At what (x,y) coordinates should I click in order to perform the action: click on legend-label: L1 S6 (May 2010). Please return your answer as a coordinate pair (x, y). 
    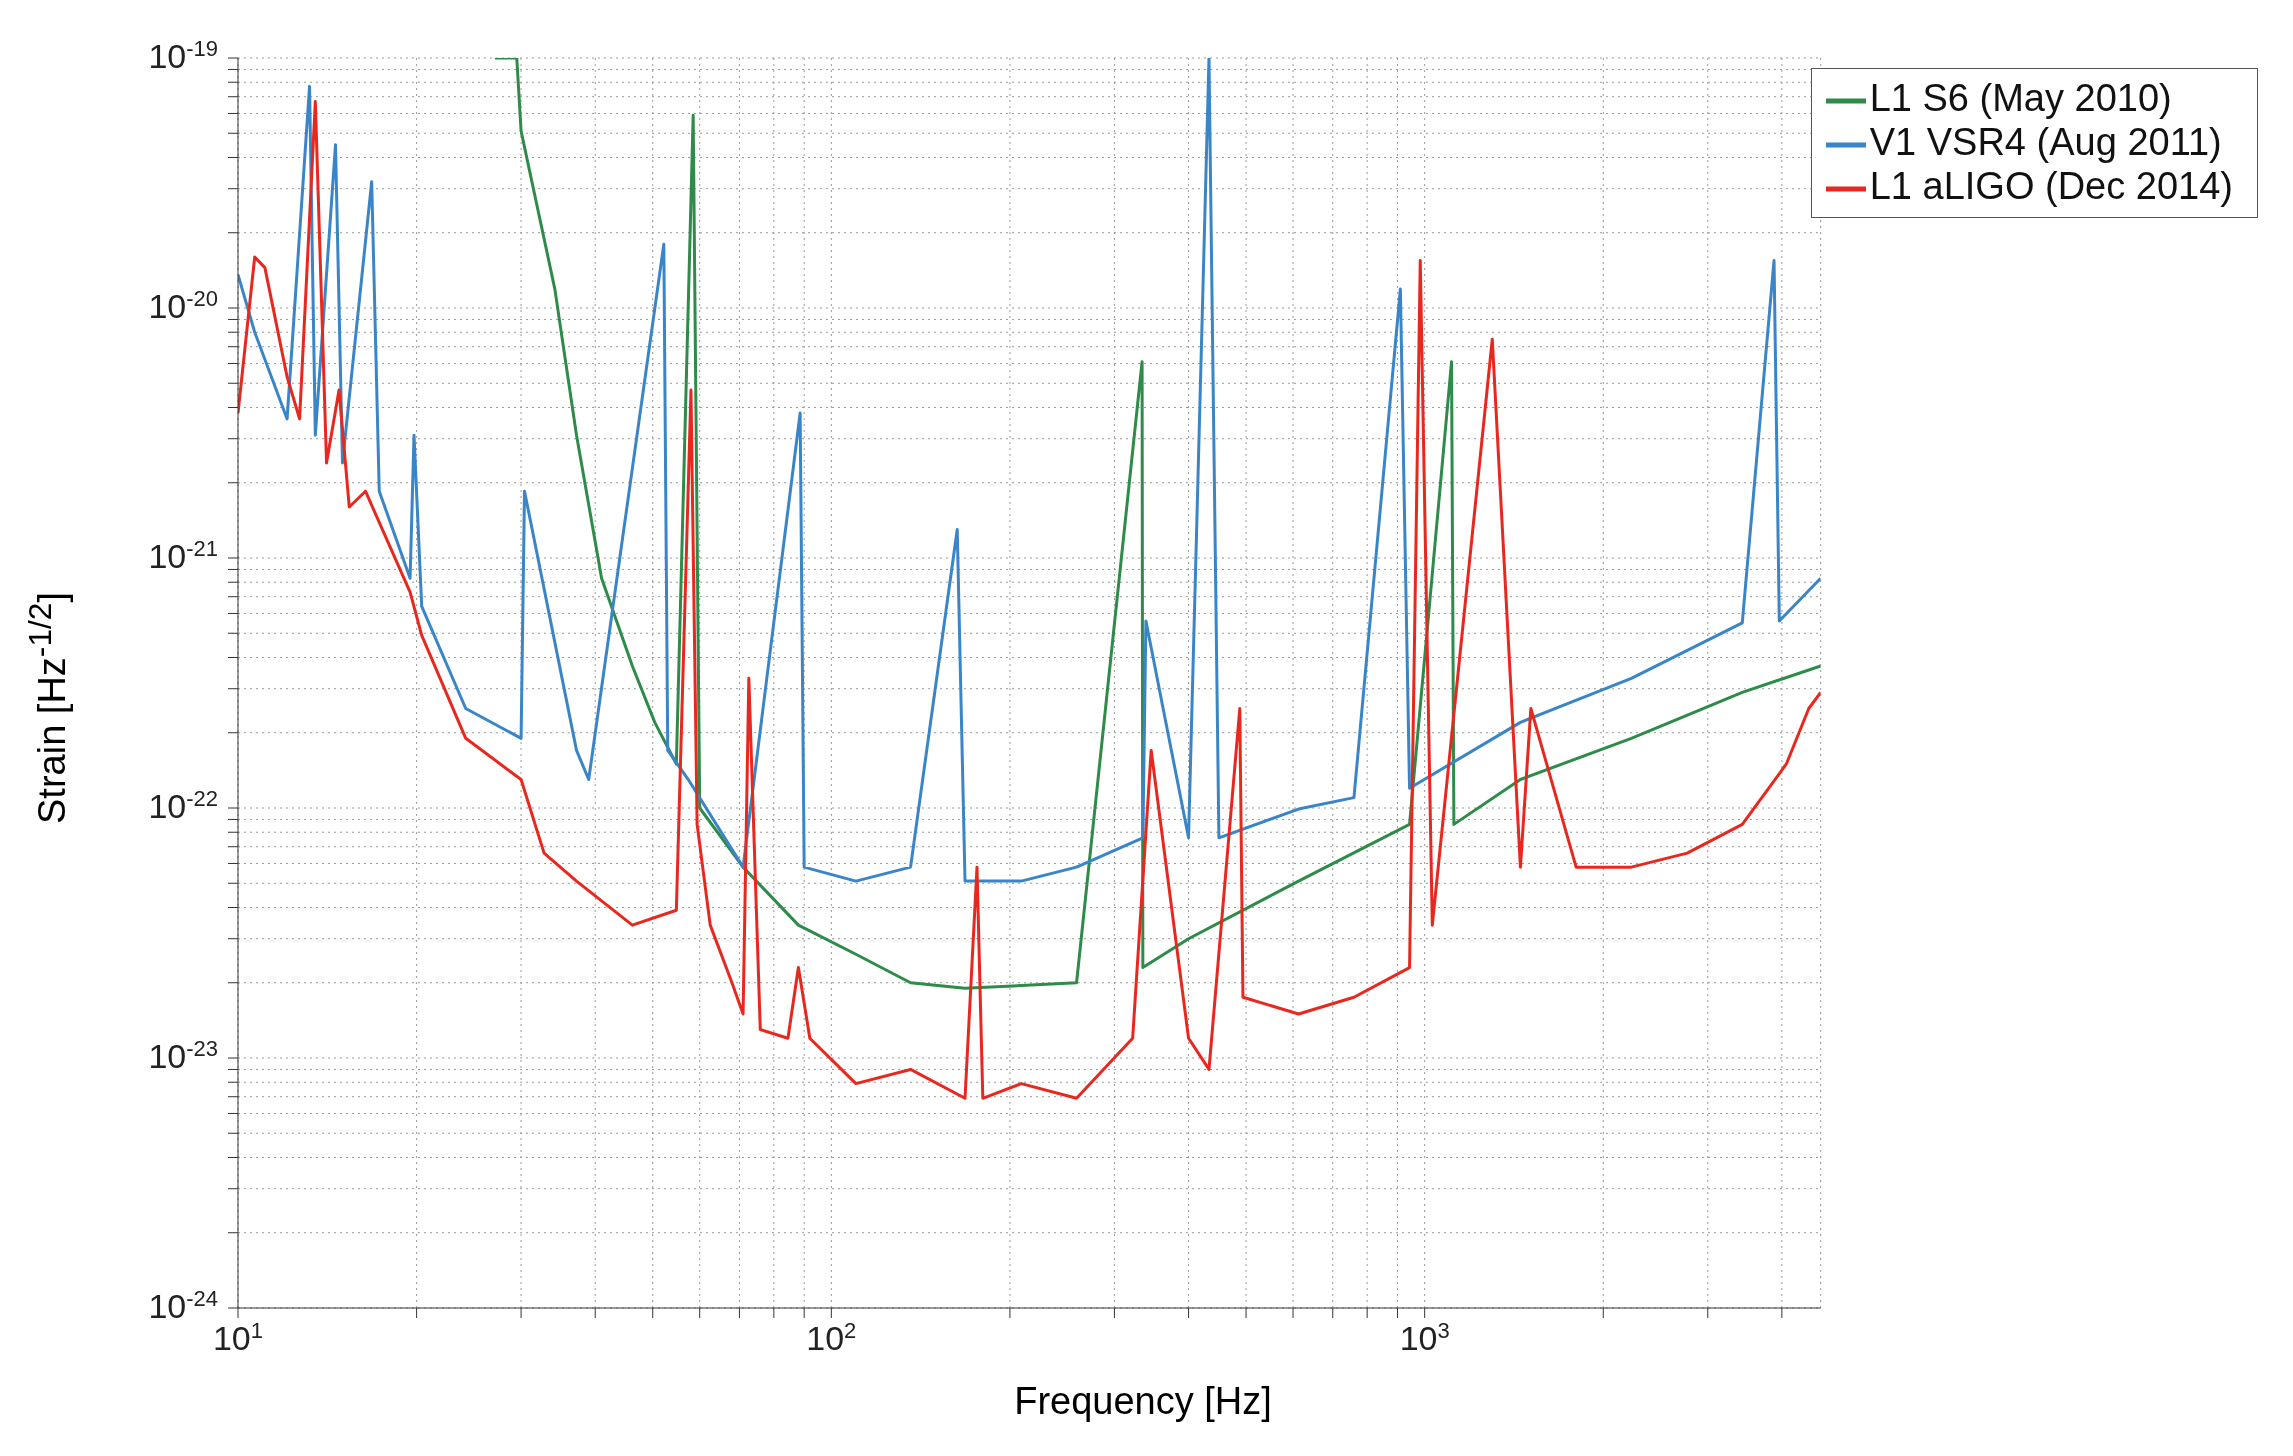
    Looking at the image, I should click on (2020, 98).